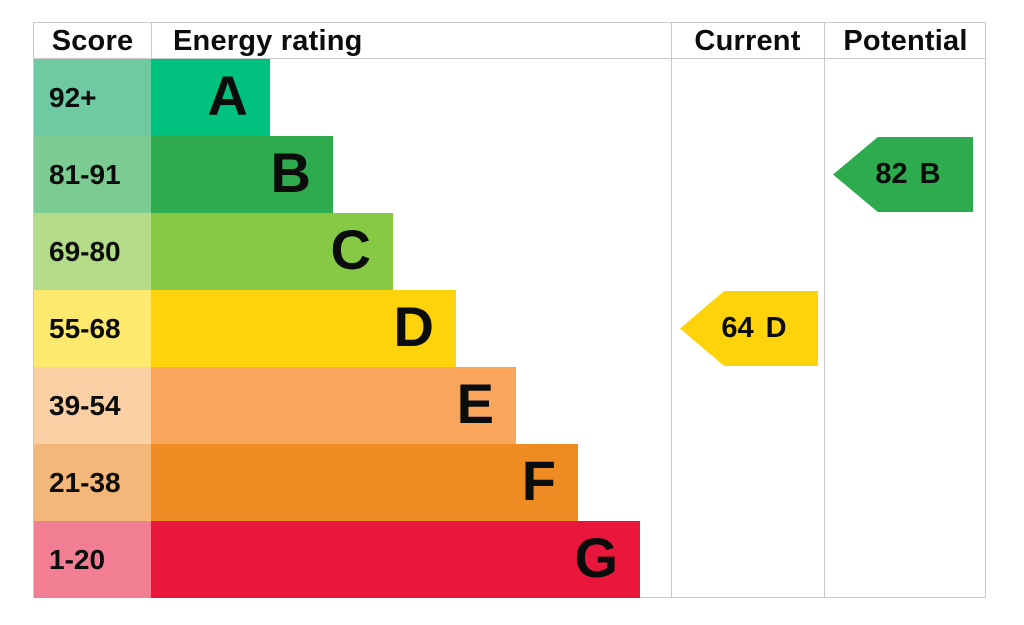 The height and width of the screenshot is (625, 1024). I want to click on chart-header-row: Score Energy rating Current Potential, so click(509, 41).